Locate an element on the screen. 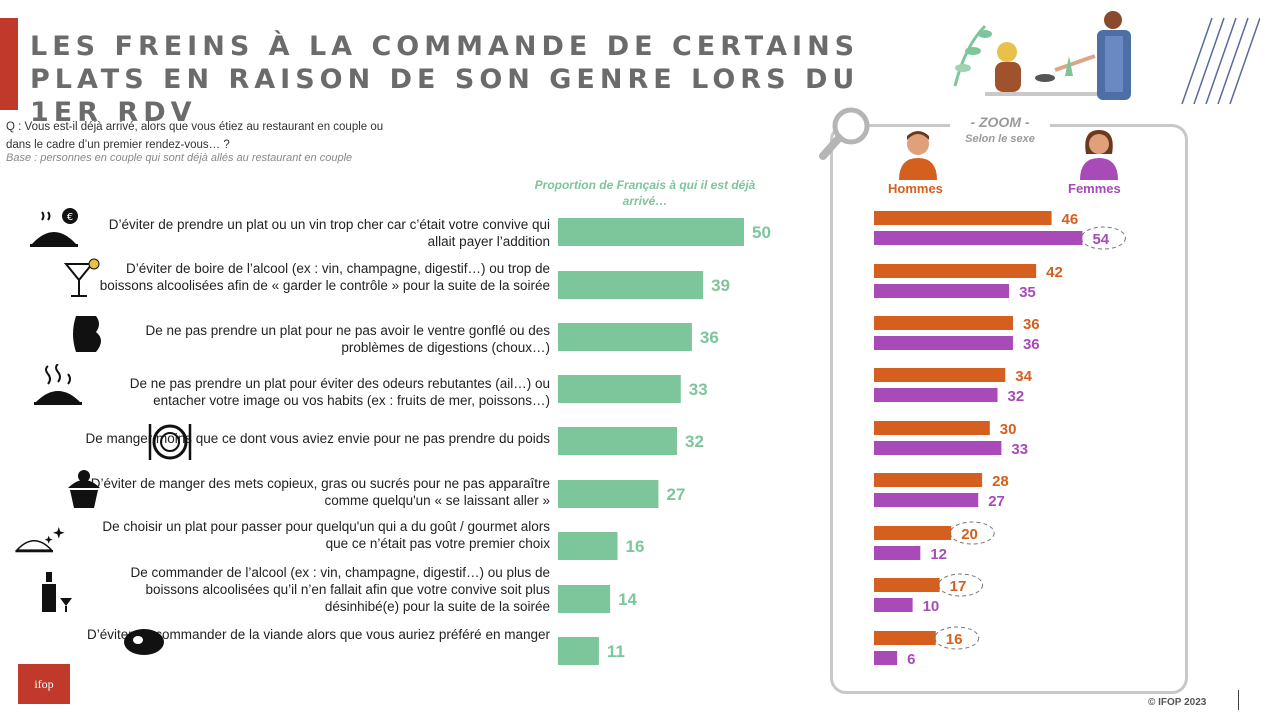 The height and width of the screenshot is (713, 1270). women-value-2: 35 is located at coordinates (1027, 292).